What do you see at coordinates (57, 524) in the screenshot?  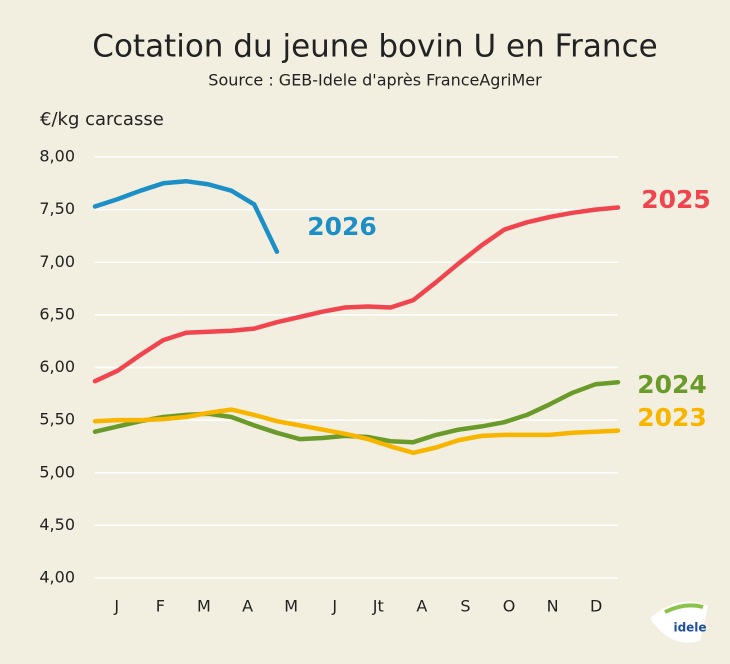 I see `y-tick-label: 4,50` at bounding box center [57, 524].